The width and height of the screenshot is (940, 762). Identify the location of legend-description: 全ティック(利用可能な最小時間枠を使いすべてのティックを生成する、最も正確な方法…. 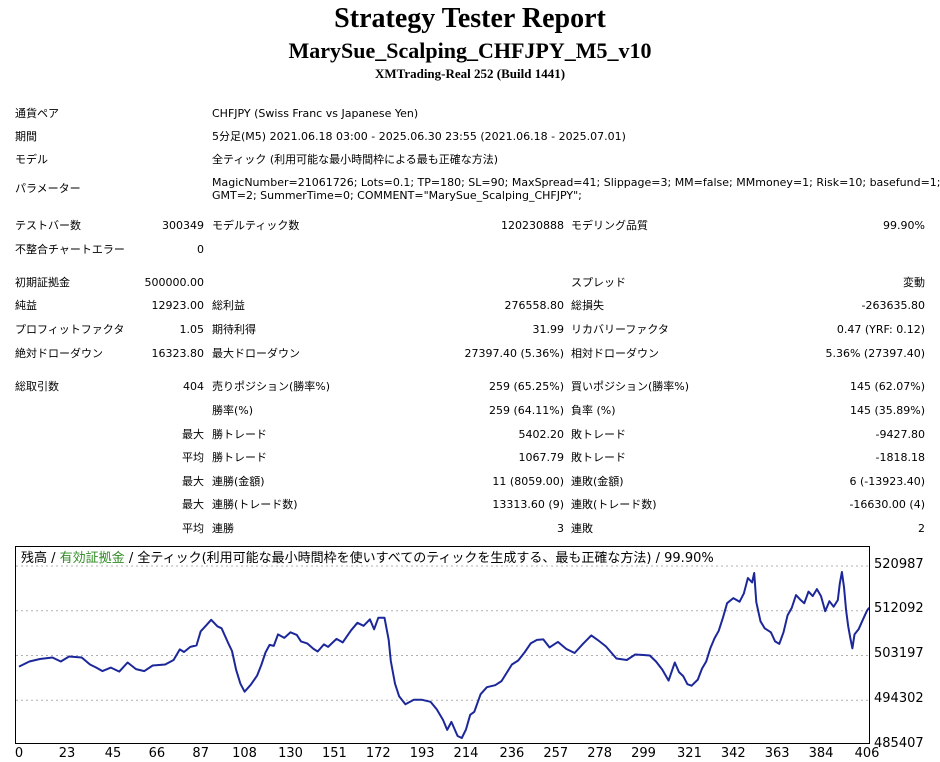
(425, 558).